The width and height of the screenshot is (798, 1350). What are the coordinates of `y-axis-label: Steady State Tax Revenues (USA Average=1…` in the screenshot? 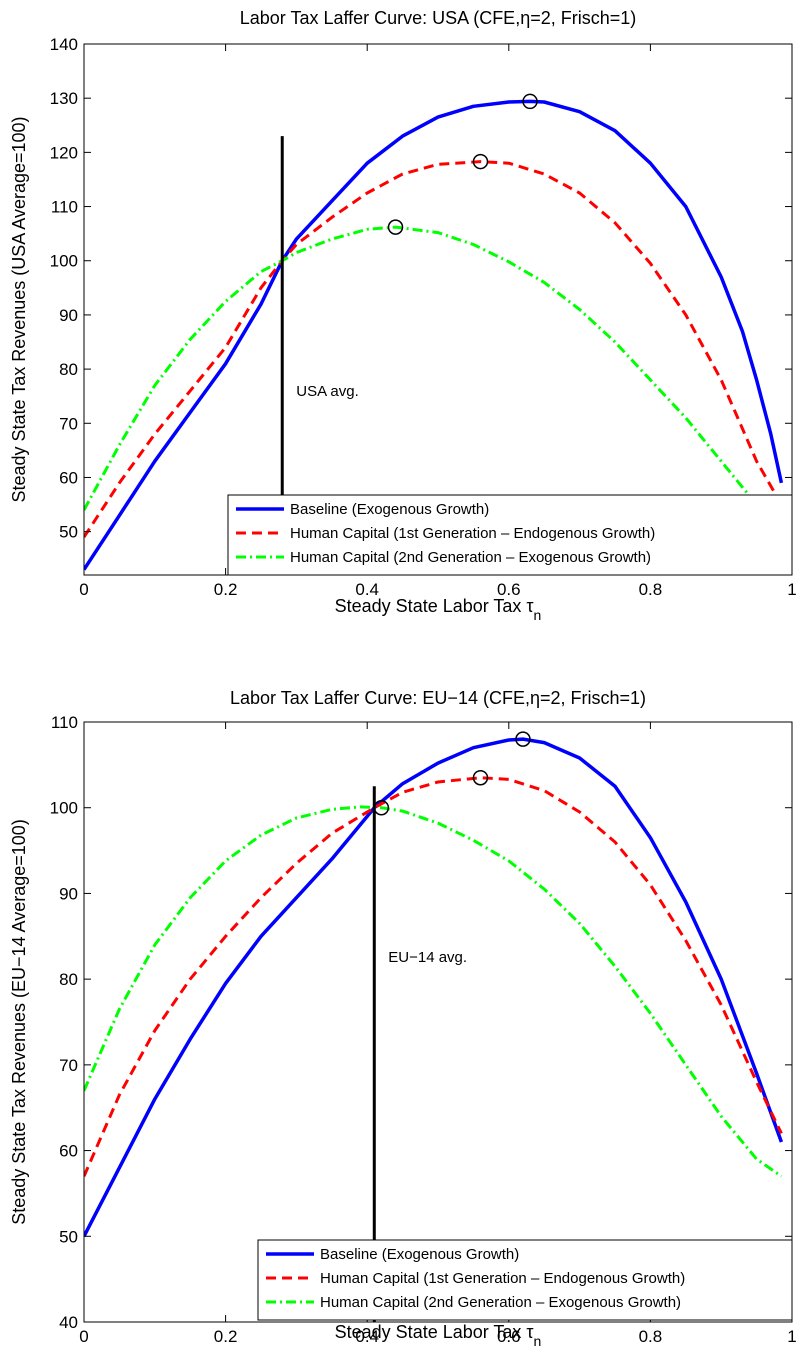 It's located at (19, 309).